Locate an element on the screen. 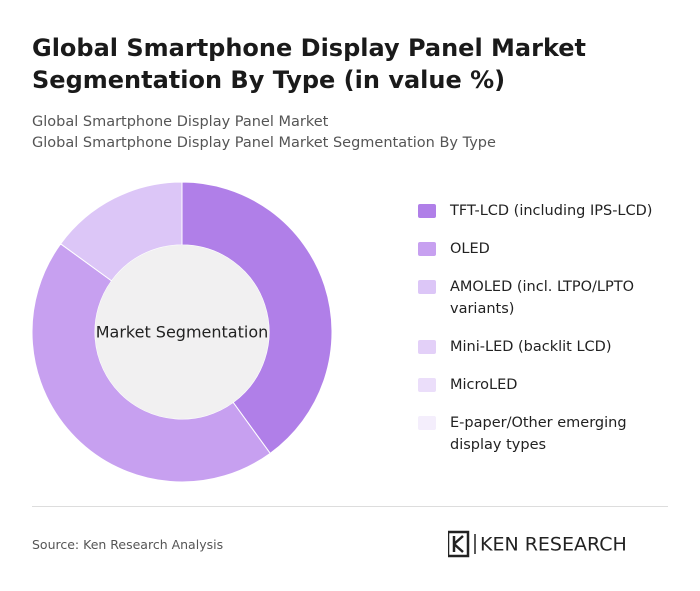  legend-item: OLED is located at coordinates (548, 249).